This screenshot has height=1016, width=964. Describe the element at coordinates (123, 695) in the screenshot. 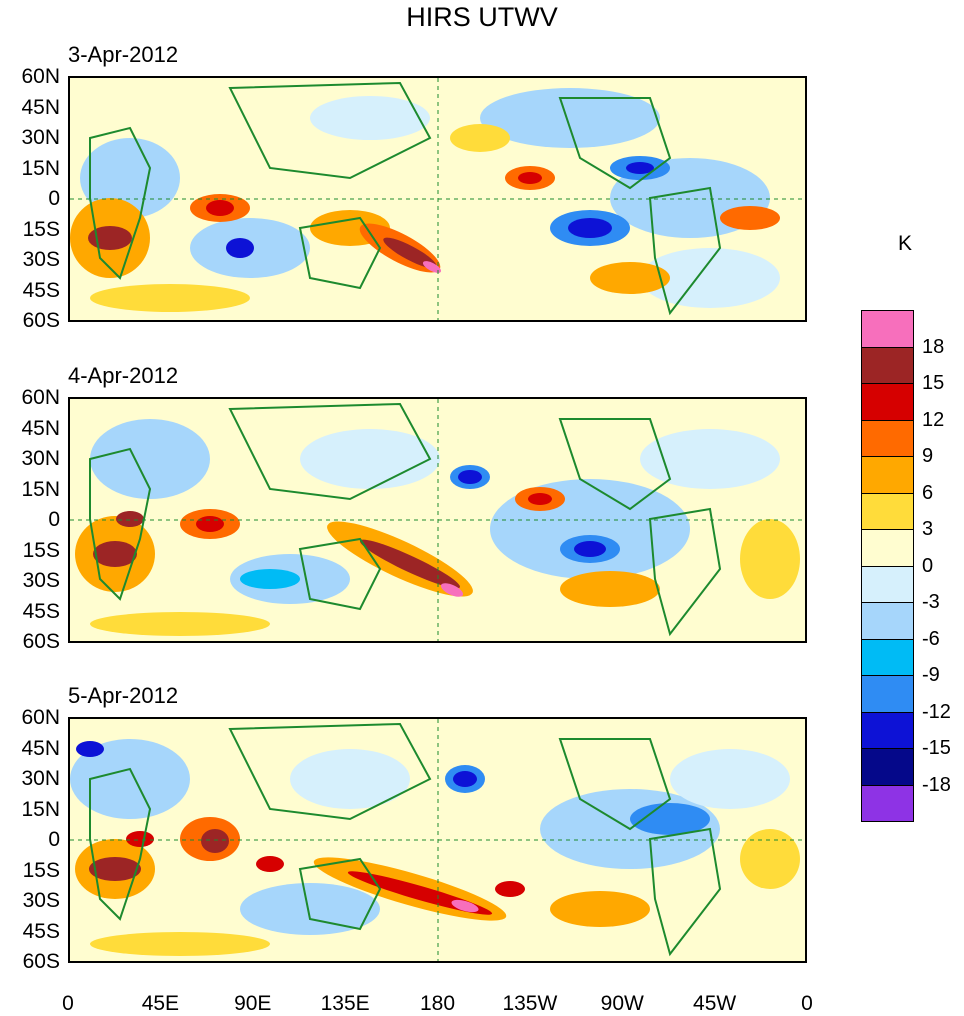

I see `panel-3-date: 5-Apr-2012` at that location.